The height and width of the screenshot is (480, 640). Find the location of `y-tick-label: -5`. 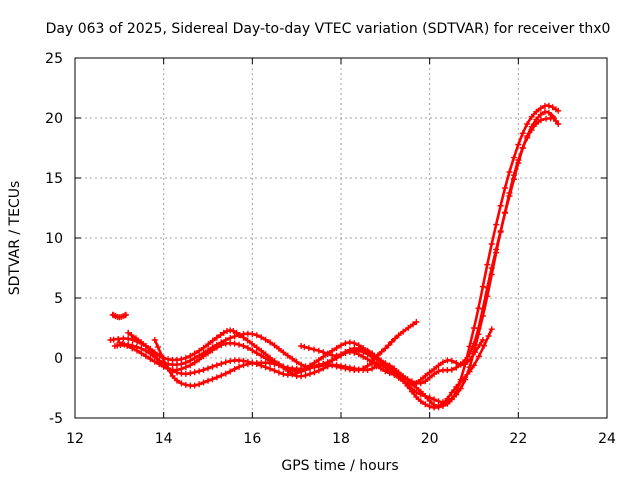

y-tick-label: -5 is located at coordinates (56, 419).